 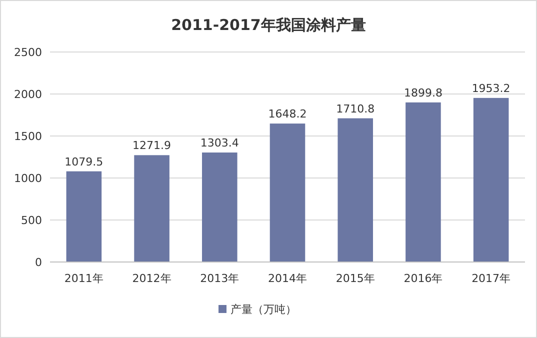 I want to click on y-tick-label: 500, so click(x=31, y=220).